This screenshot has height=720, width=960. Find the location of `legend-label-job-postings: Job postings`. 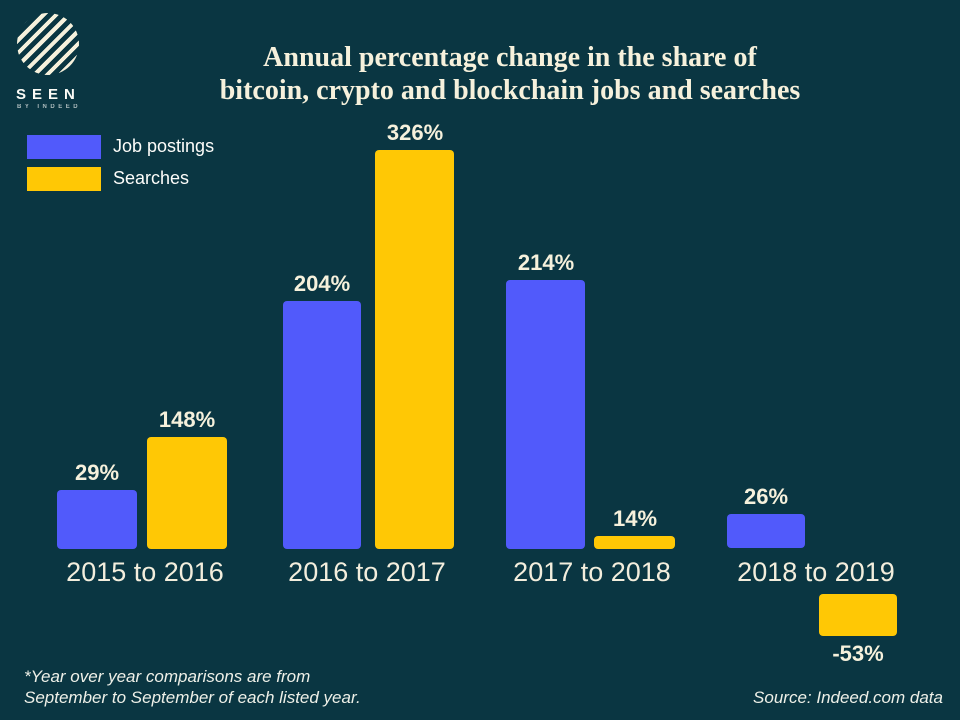

legend-label-job-postings: Job postings is located at coordinates (164, 146).